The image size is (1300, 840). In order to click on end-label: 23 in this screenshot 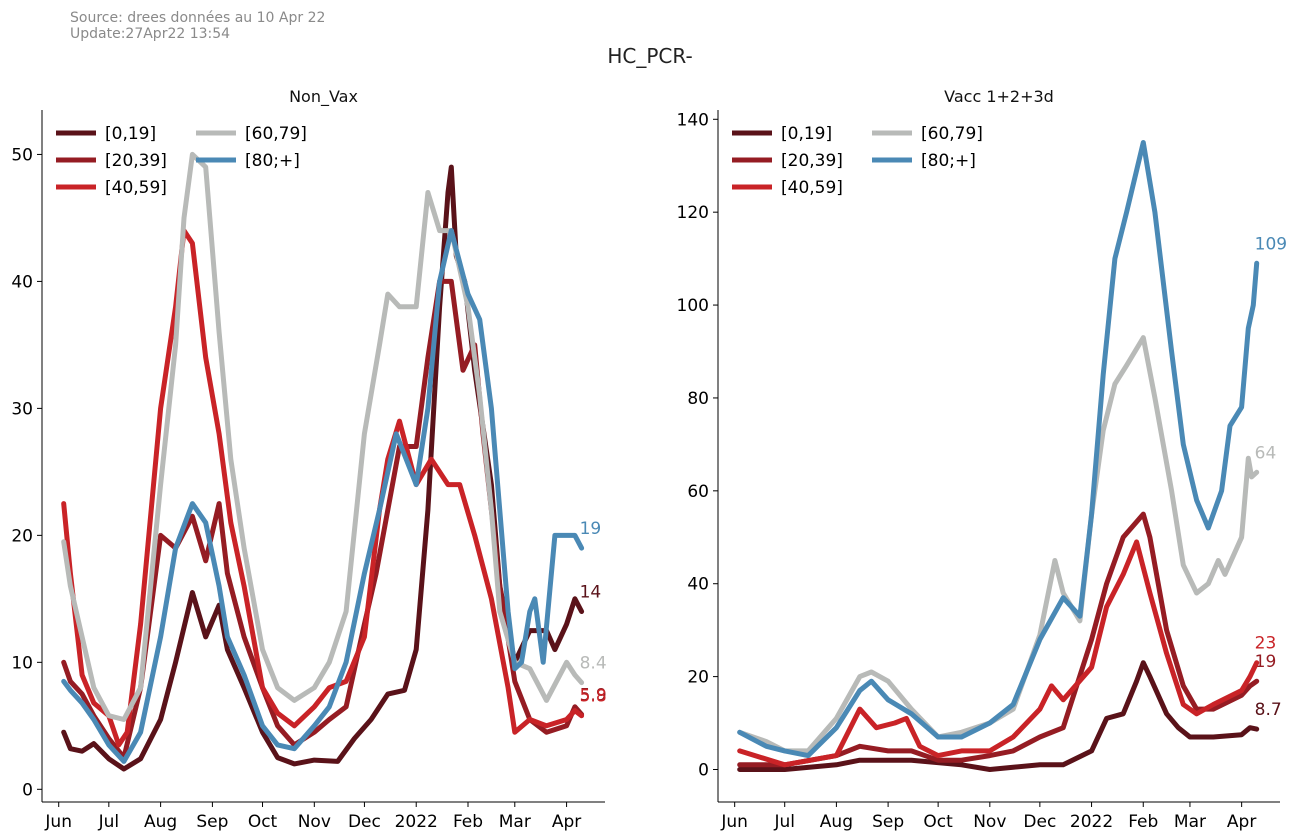, I will do `click(1266, 644)`.